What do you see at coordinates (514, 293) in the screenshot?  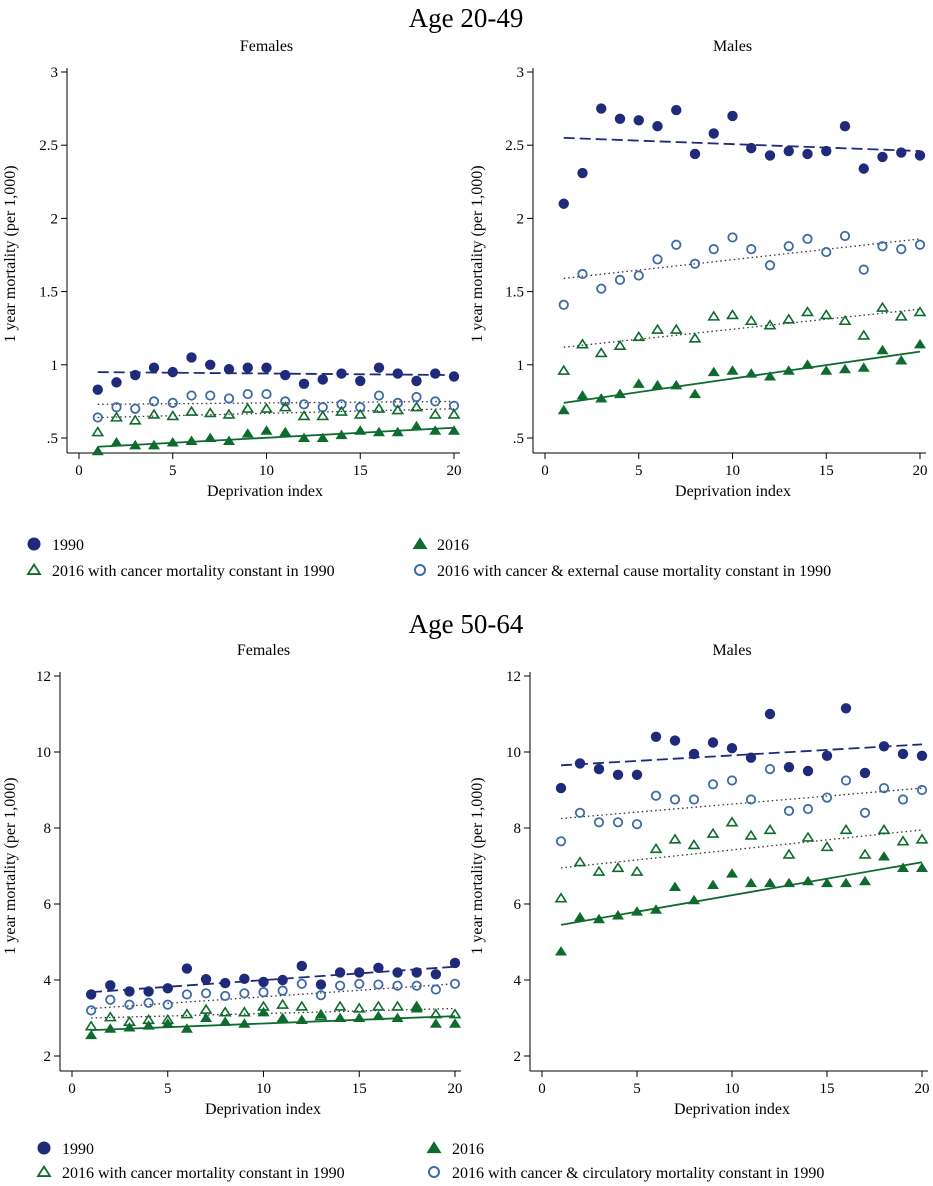 I see `y-tick-label: 1.5` at bounding box center [514, 293].